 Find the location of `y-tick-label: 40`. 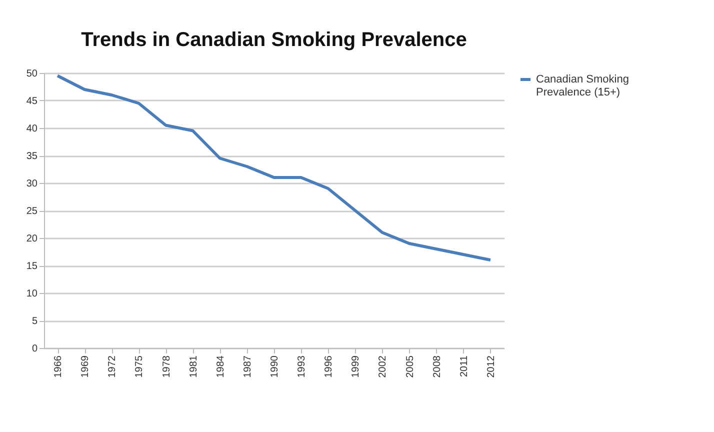

y-tick-label: 40 is located at coordinates (32, 129).